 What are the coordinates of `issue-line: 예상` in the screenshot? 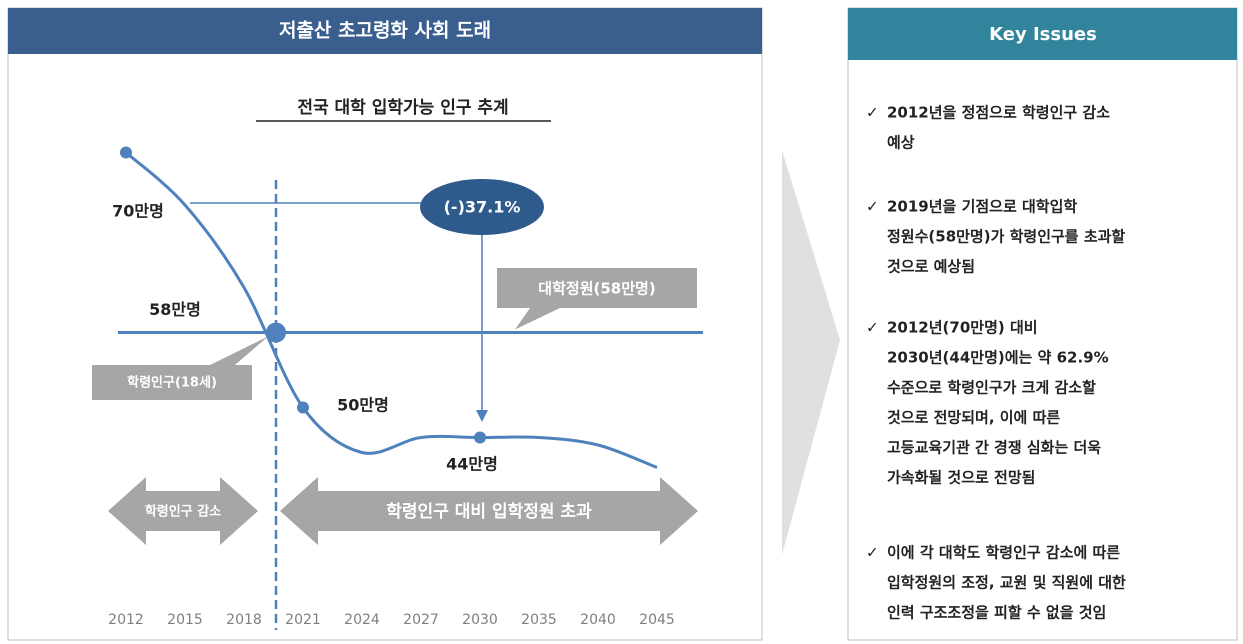 It's located at (901, 143).